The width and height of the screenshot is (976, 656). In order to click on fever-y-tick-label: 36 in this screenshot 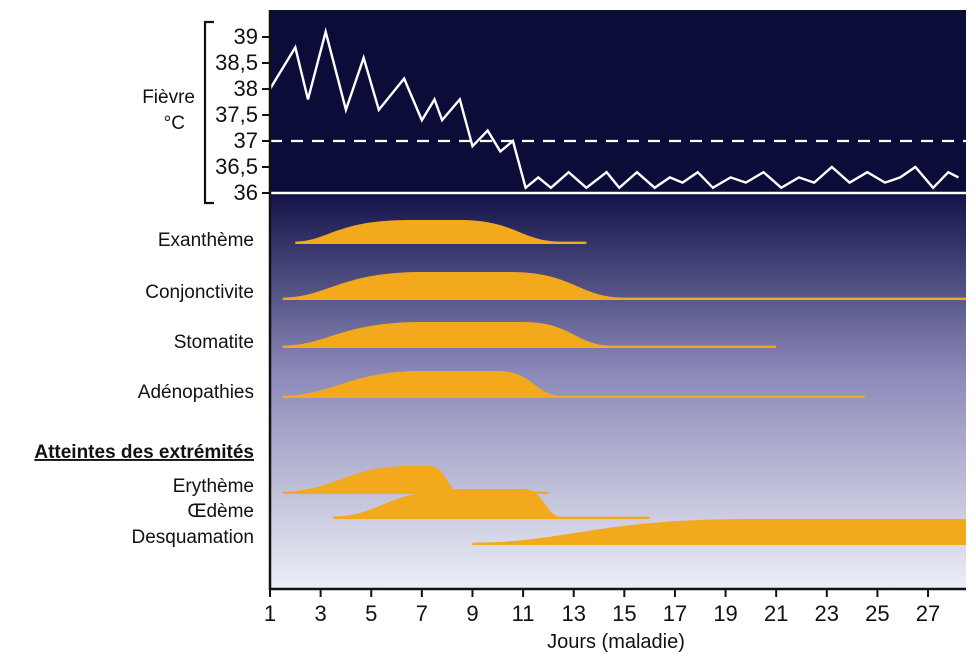, I will do `click(246, 192)`.